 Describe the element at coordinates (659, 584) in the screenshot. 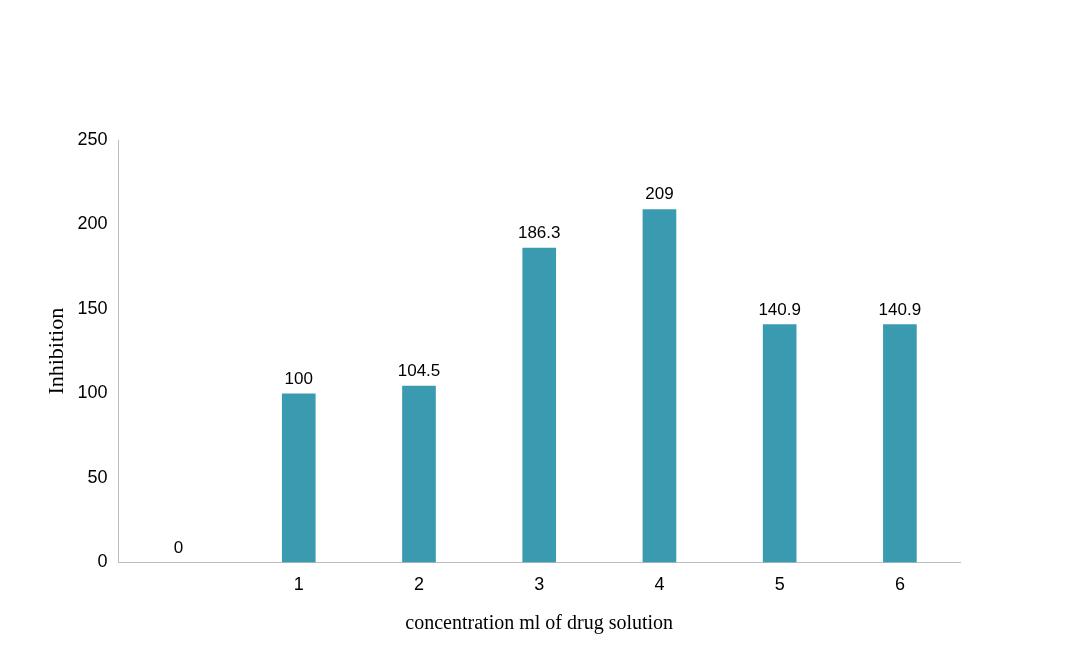

I see `x-tick-label: 4` at that location.